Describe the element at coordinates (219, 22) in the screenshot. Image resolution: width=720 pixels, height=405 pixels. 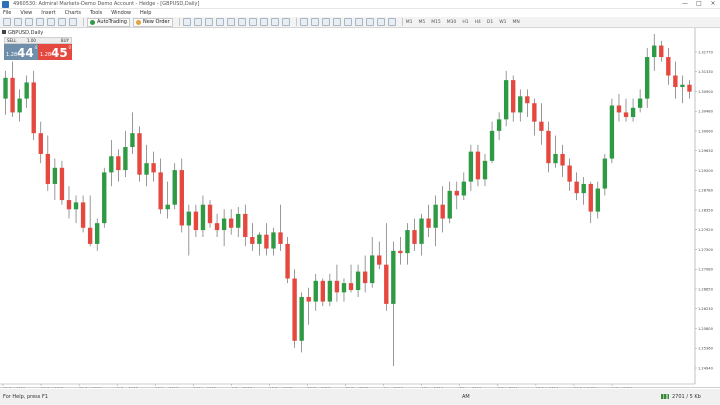
I see `zoom-in-icon` at that location.